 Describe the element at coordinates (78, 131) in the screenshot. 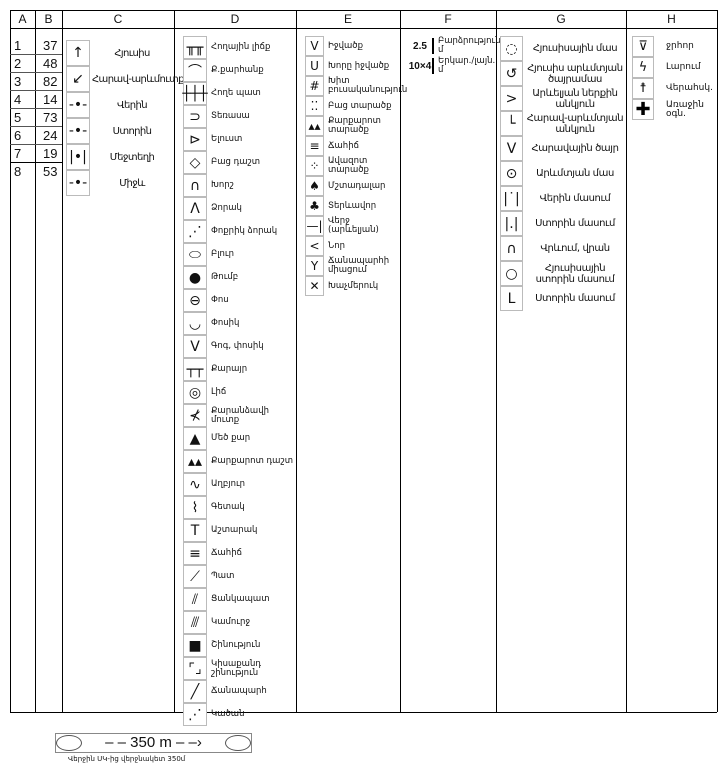

I see `lower-marker-icon: -•-` at that location.